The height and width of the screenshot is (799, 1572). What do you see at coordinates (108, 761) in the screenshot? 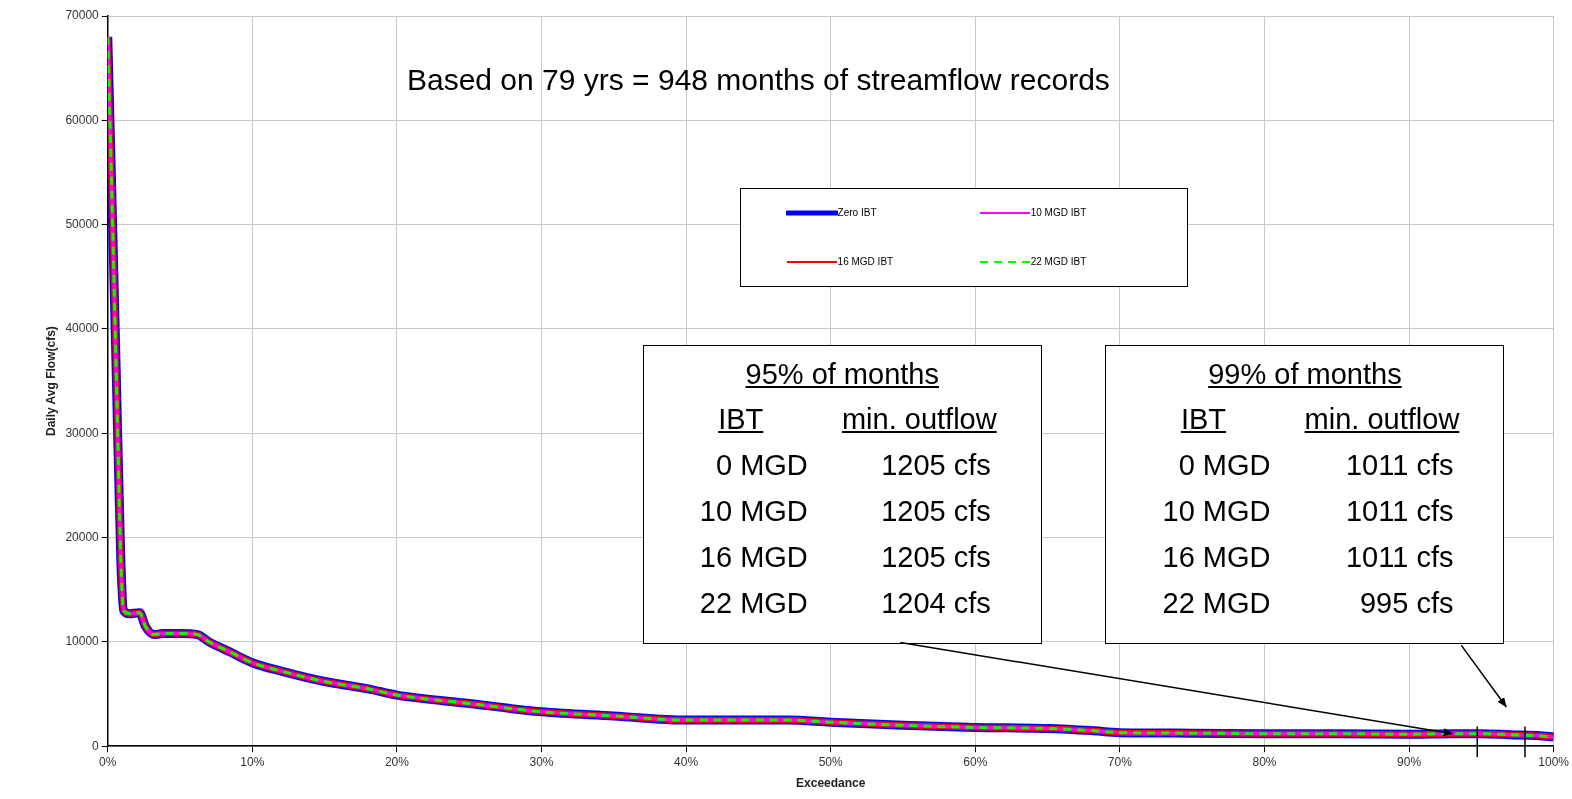
I see `x-tick-label: 0%` at bounding box center [108, 761].